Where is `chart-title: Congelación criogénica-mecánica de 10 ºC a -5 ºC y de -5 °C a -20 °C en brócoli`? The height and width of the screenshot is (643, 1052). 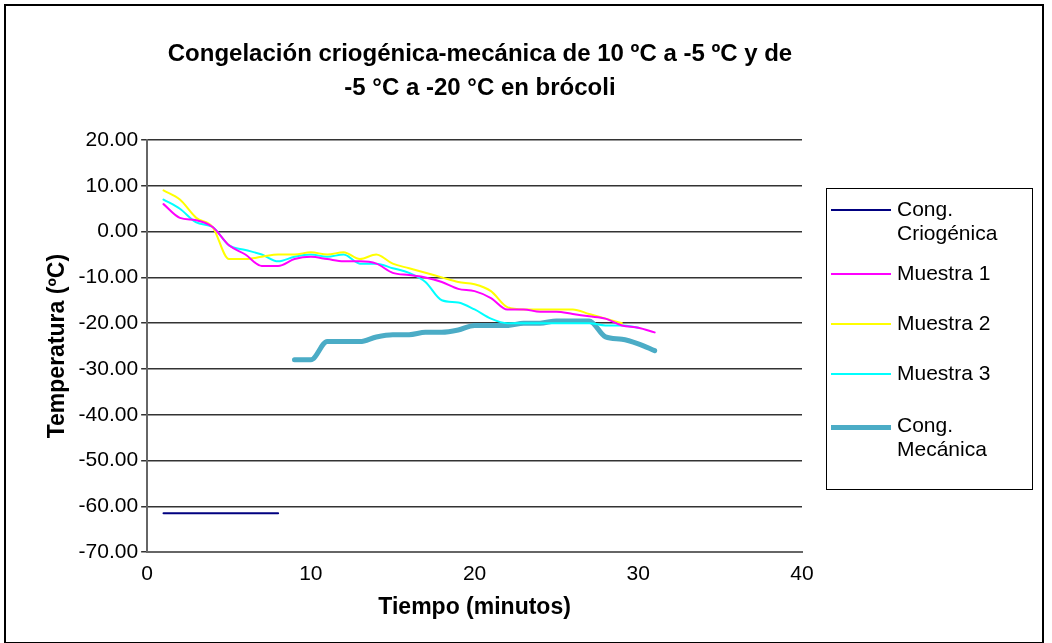 chart-title: Congelación criogénica-mecánica de 10 ºC a -5 ºC y de -5 °C a -20 °C en brócoli is located at coordinates (480, 70).